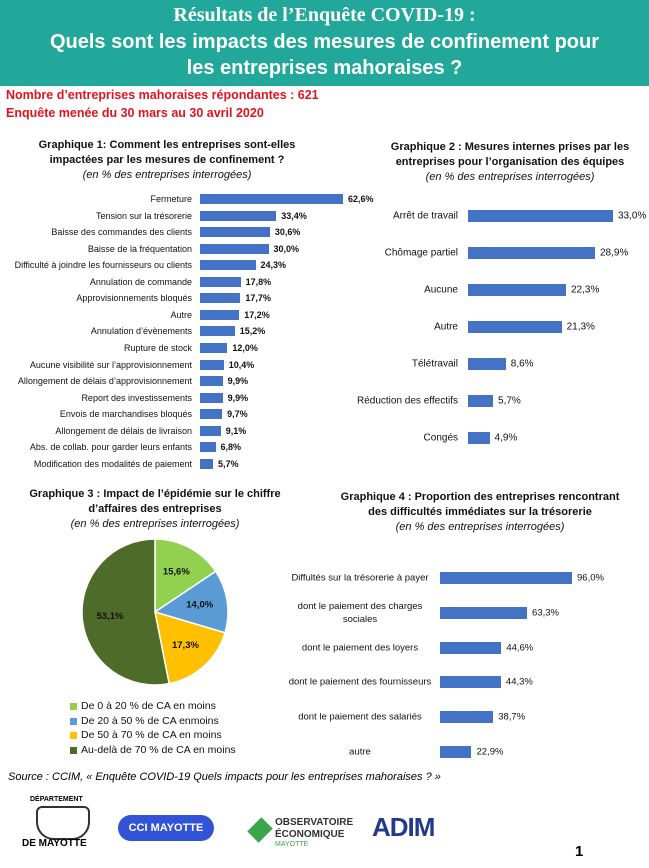 This screenshot has width=649, height=868. Describe the element at coordinates (273, 265) in the screenshot. I see `value-label: 24,3%` at that location.